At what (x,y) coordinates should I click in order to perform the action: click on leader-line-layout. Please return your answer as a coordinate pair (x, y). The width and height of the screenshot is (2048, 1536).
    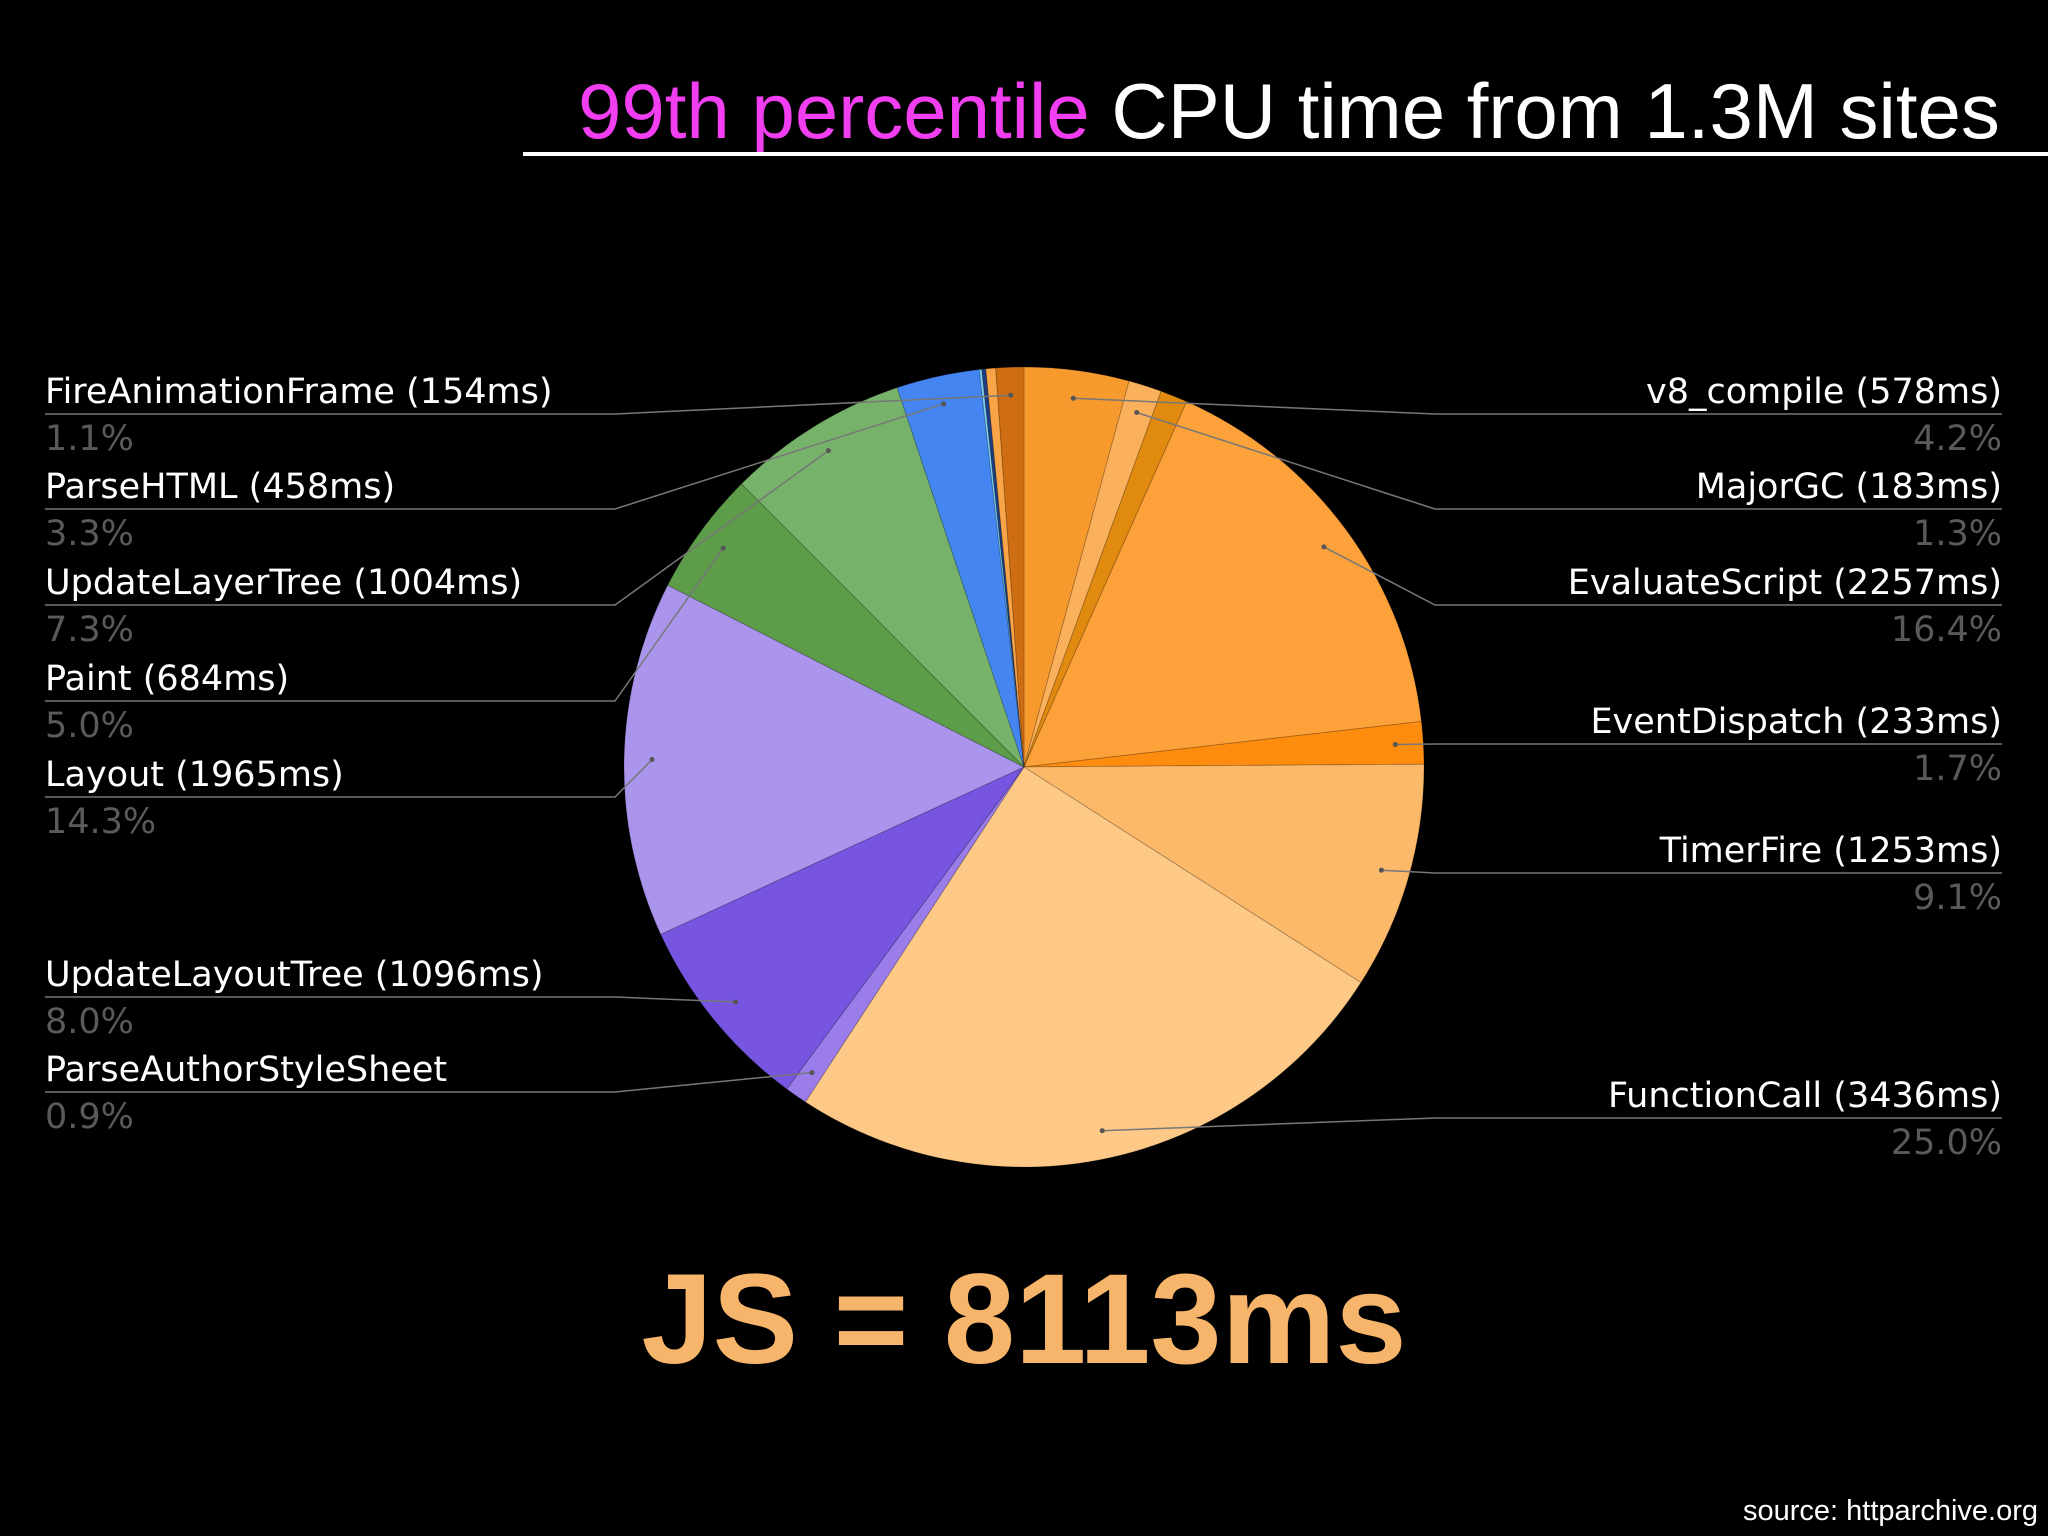
    Looking at the image, I should click on (349, 778).